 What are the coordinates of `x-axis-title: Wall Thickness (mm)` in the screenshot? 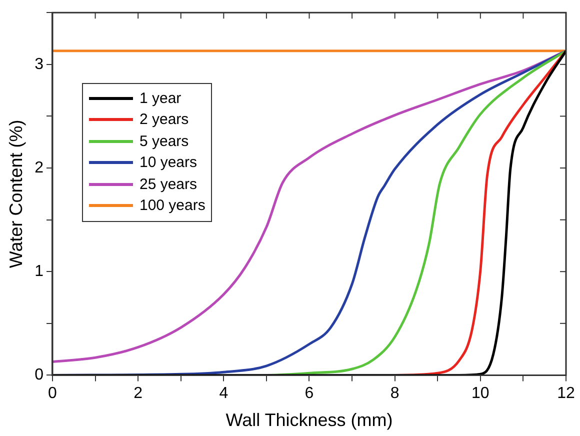 It's located at (309, 420).